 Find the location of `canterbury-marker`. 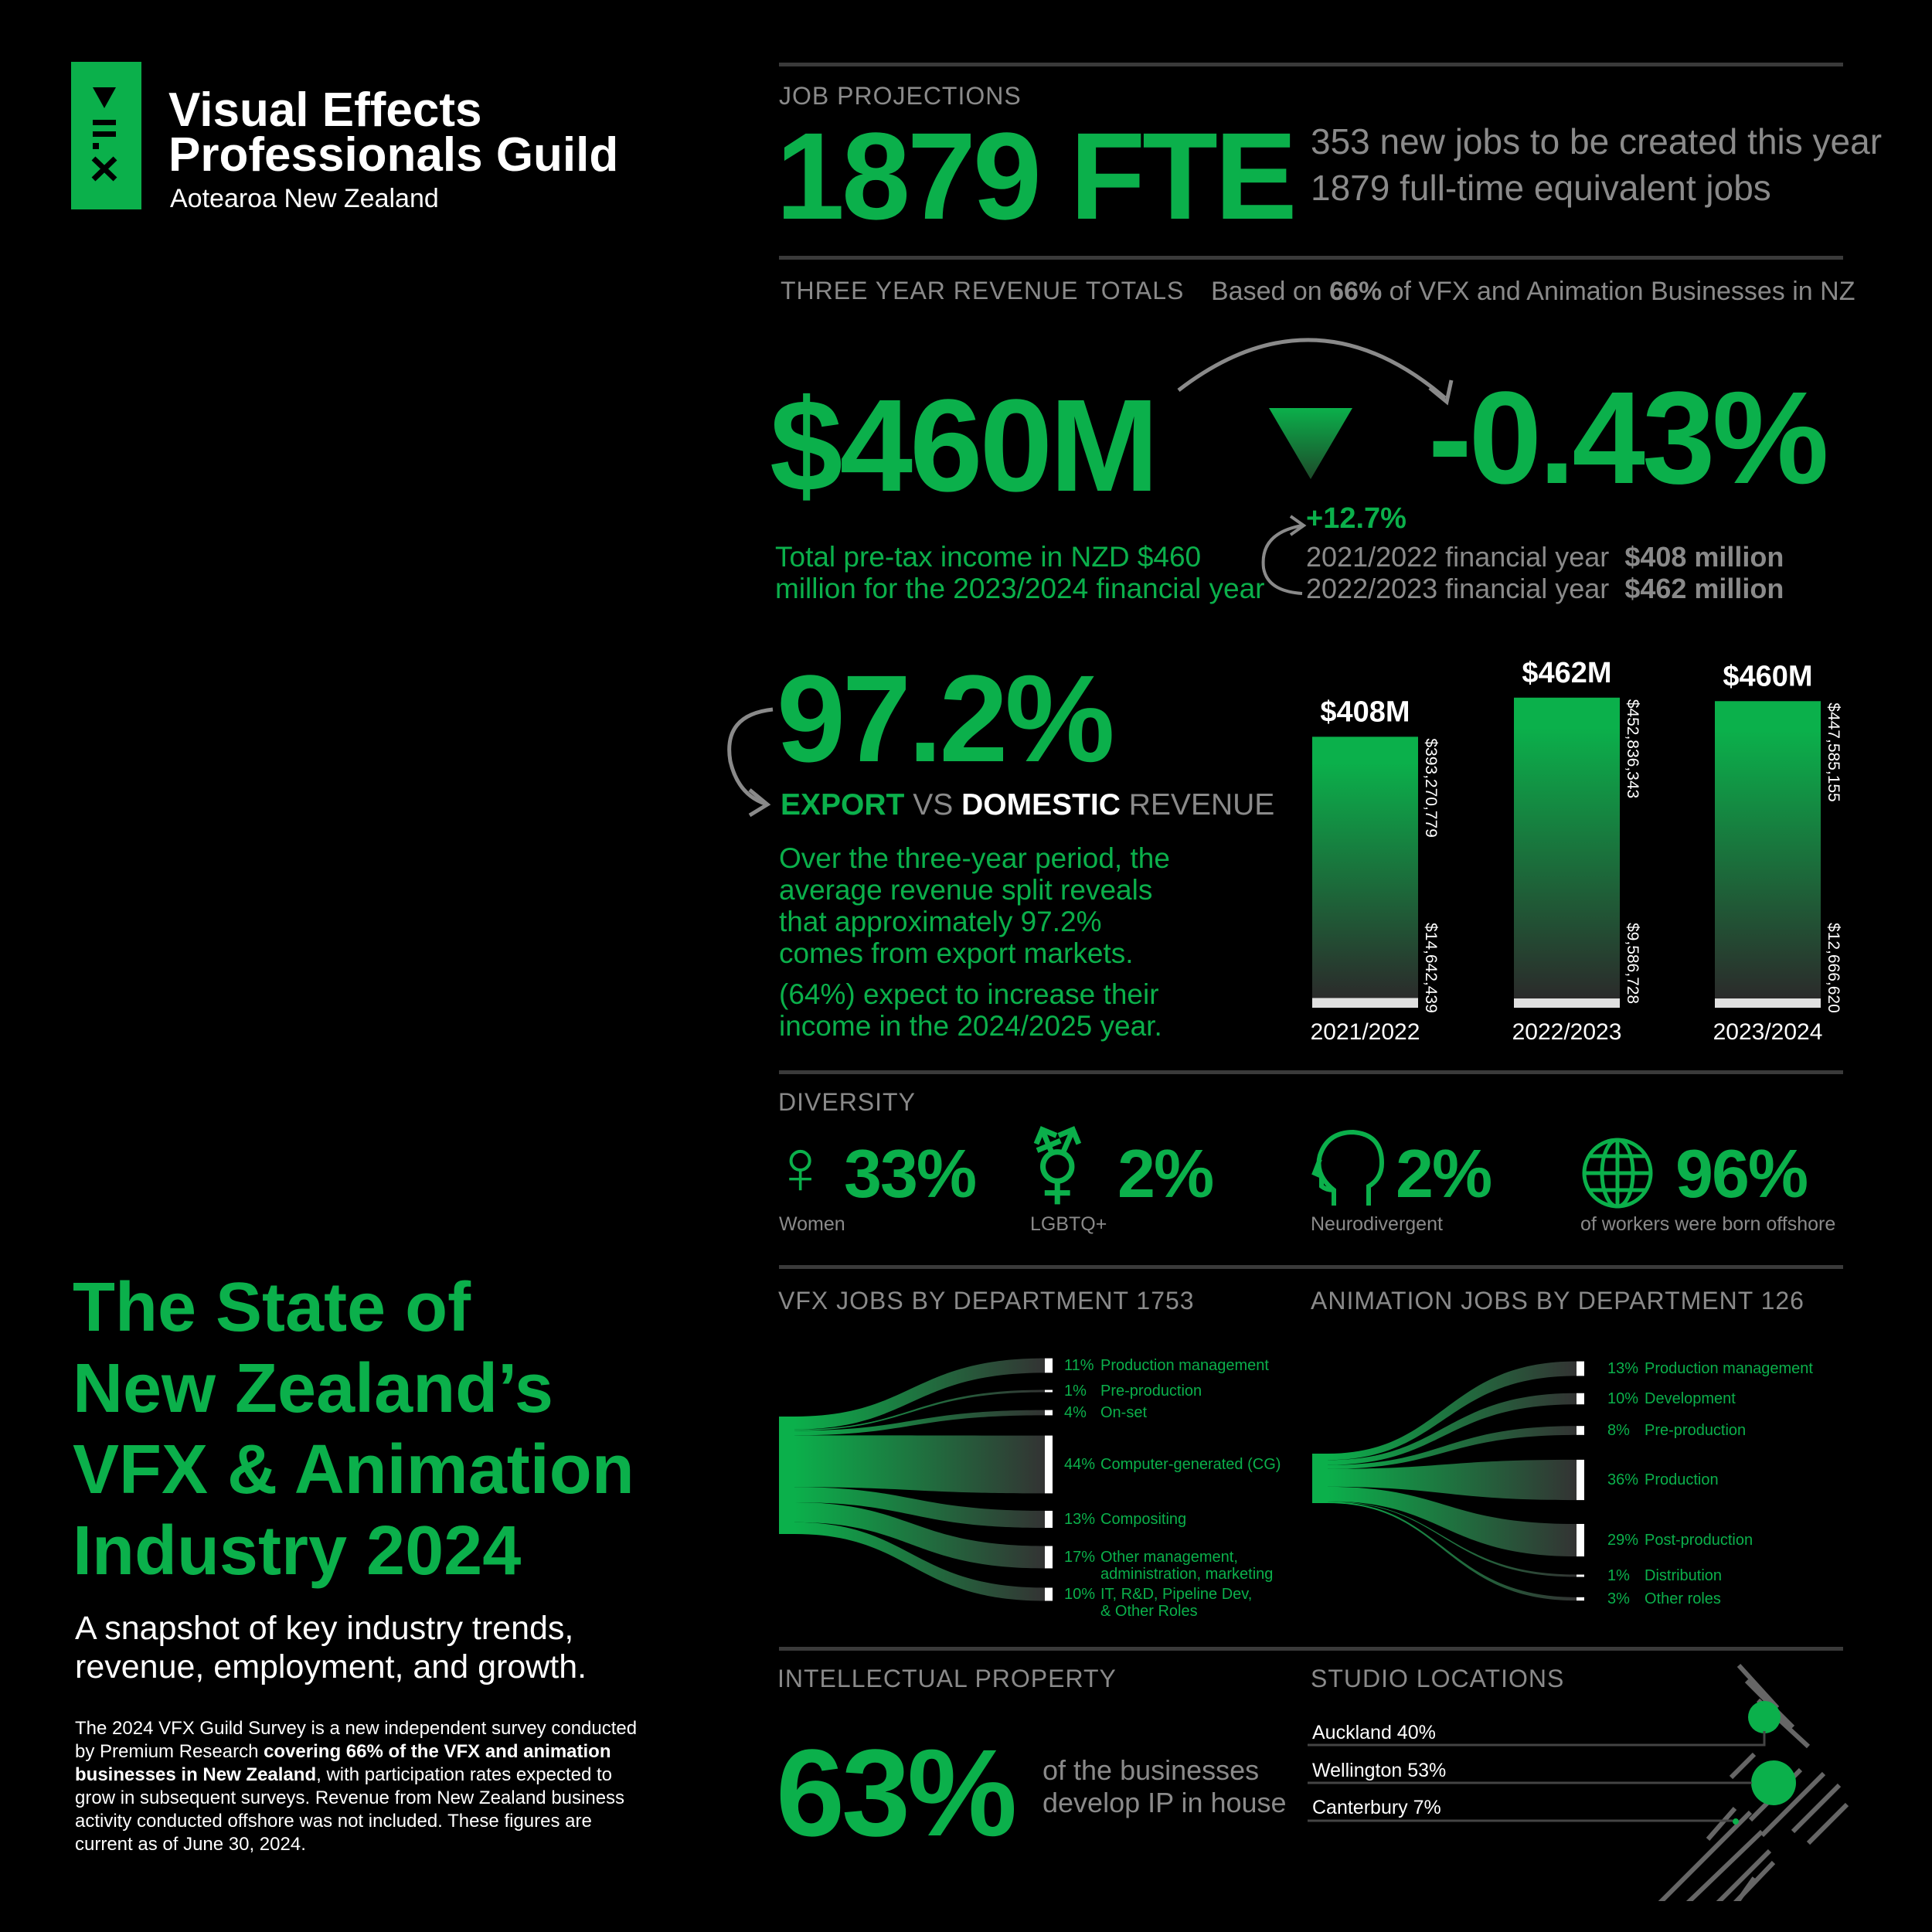

canterbury-marker is located at coordinates (1736, 1822).